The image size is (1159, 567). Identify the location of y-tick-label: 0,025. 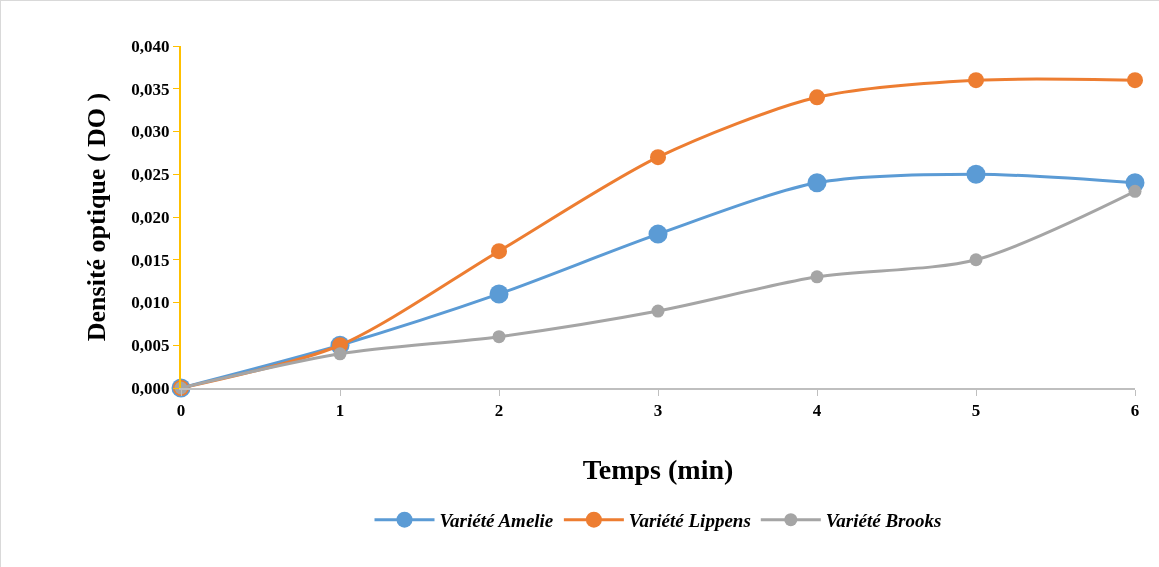
(150, 175).